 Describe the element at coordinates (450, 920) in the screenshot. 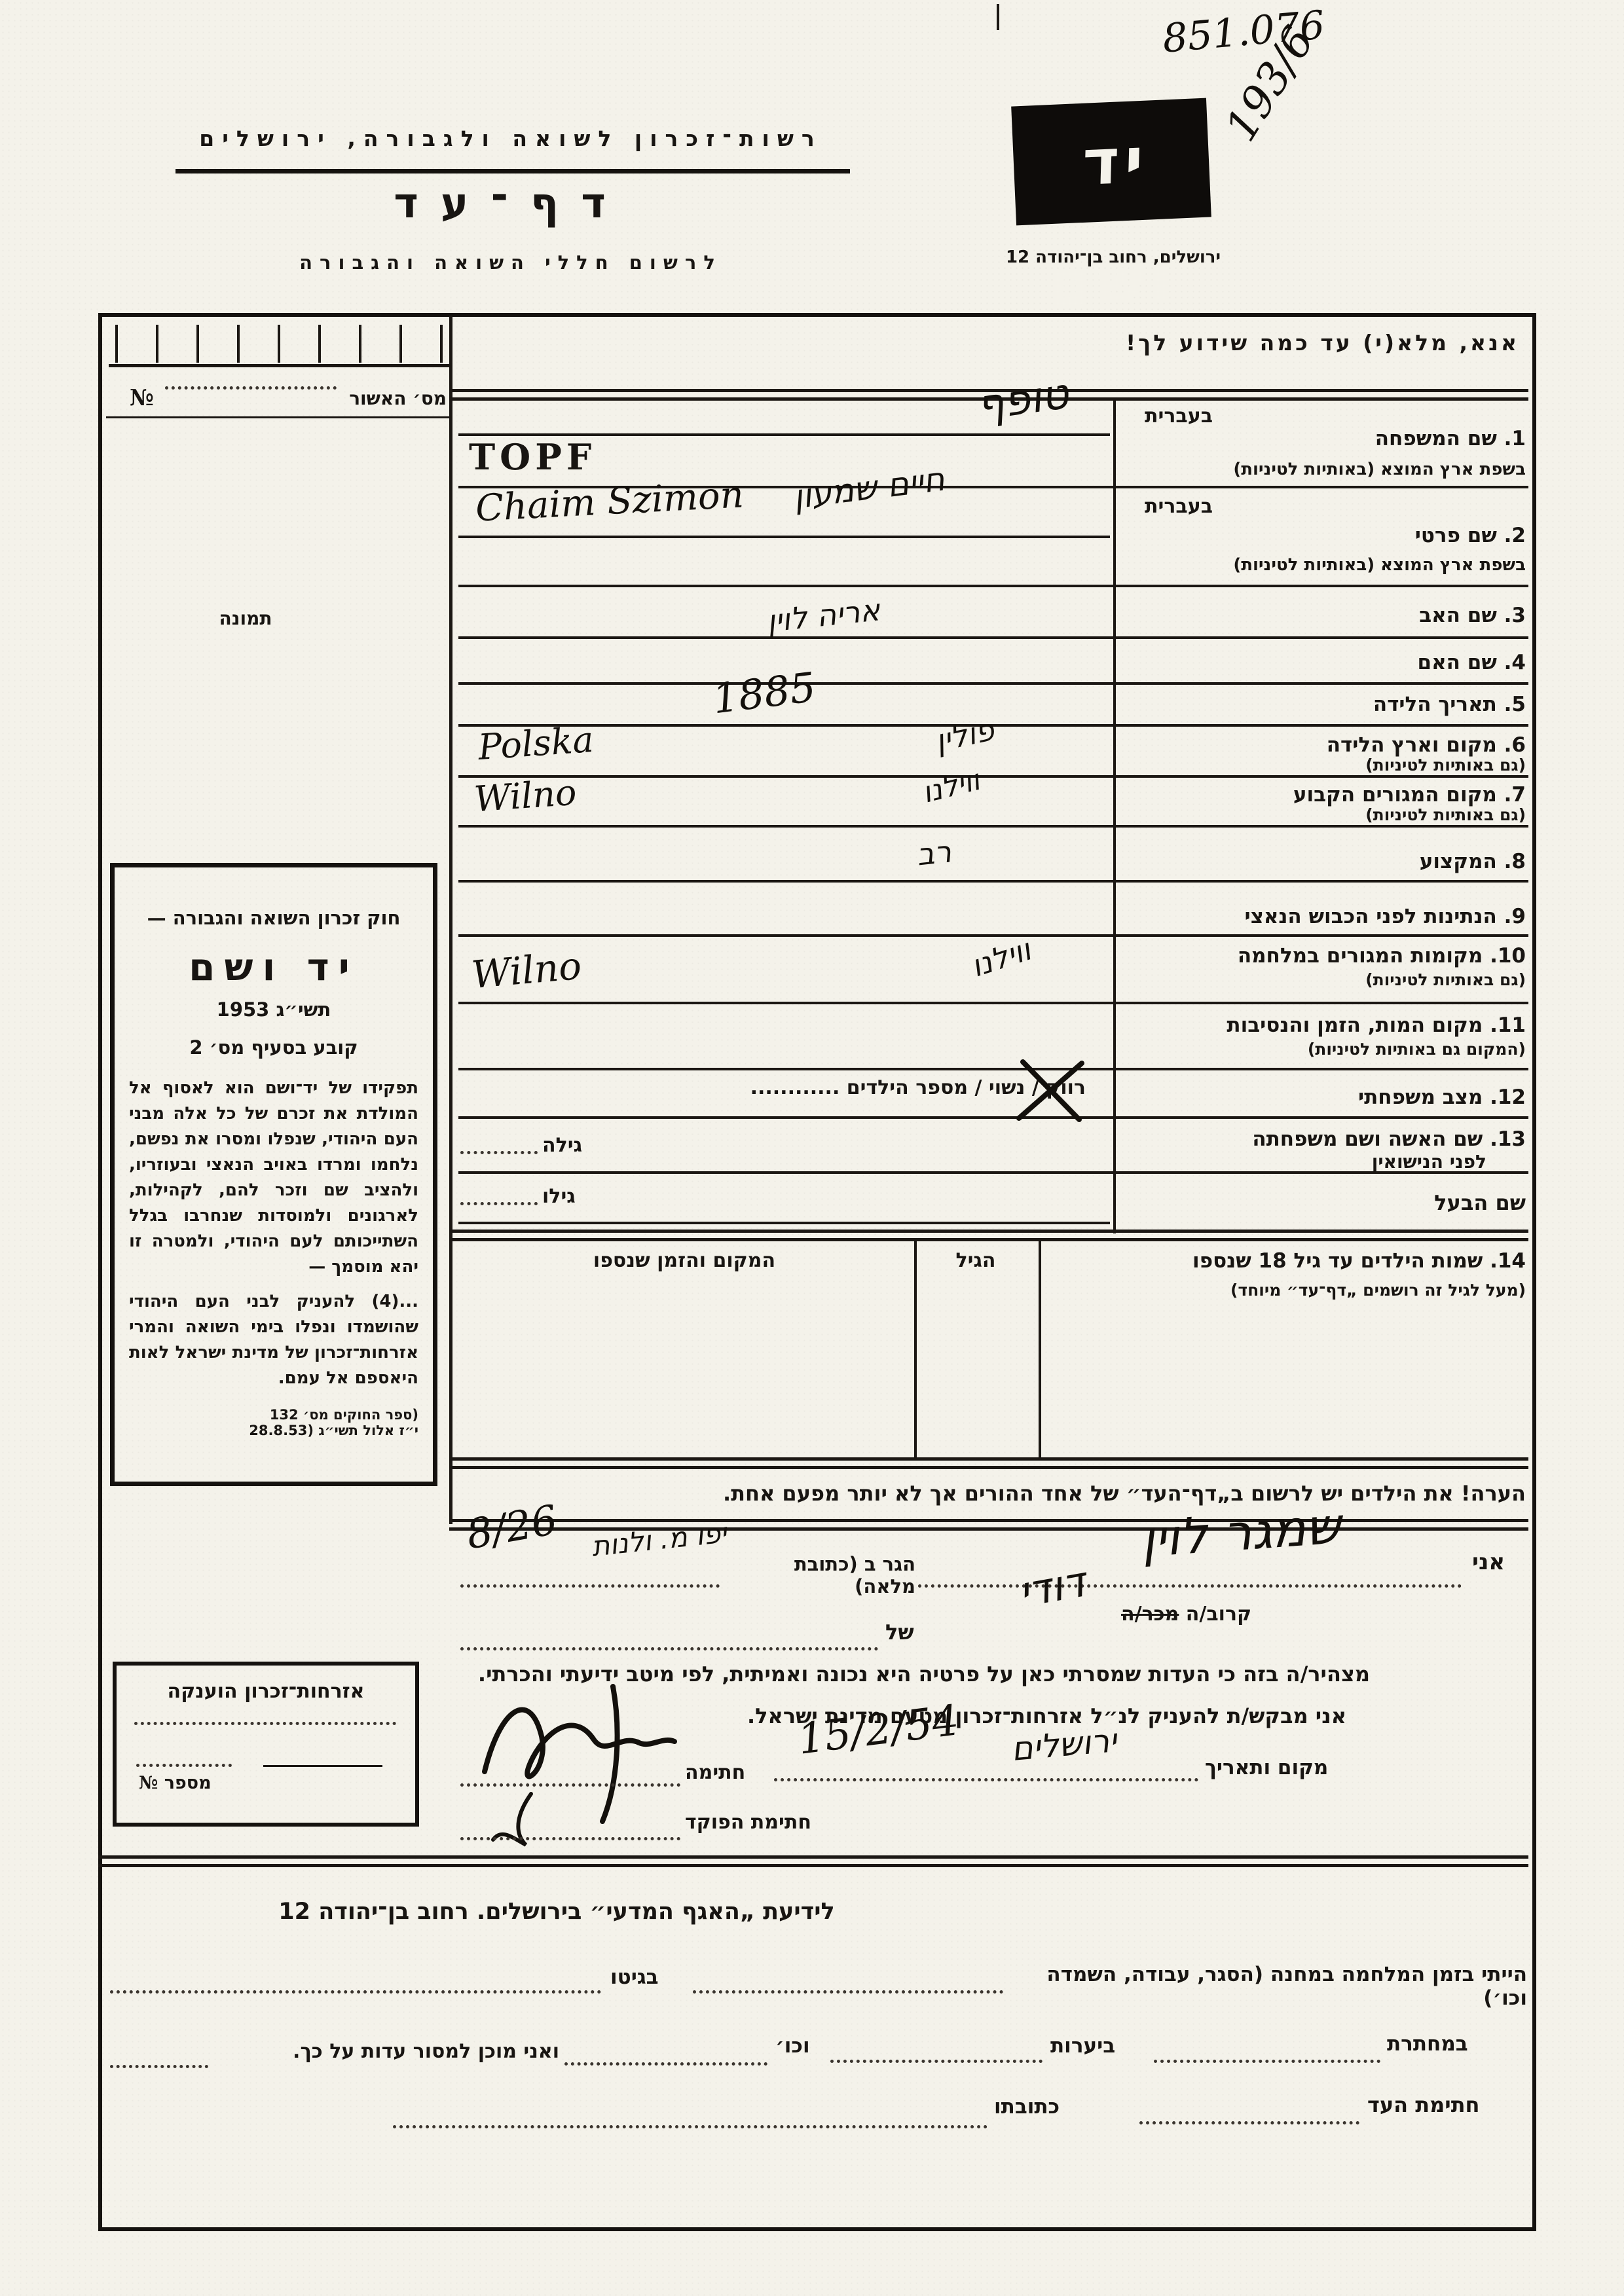

I see `column-divider-left` at that location.